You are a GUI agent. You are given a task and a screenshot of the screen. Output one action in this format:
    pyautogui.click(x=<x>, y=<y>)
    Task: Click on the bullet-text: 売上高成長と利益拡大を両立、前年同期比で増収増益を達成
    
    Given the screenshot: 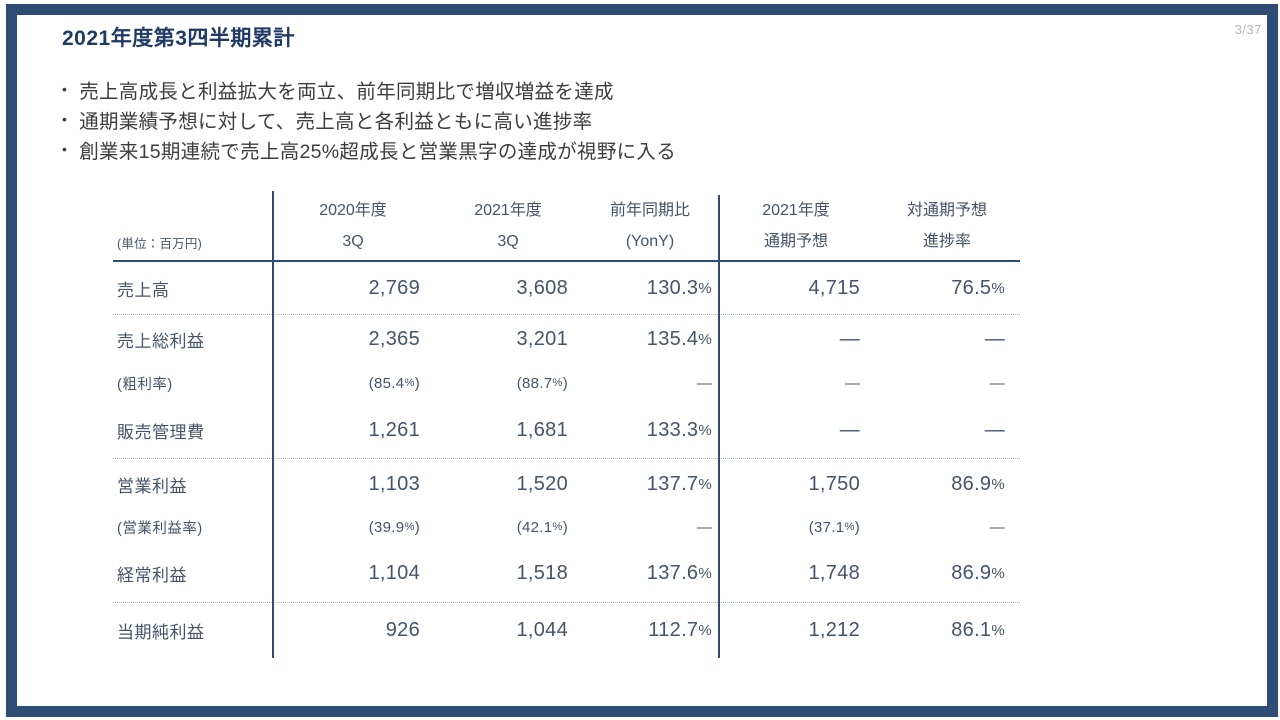 What is the action you would take?
    pyautogui.click(x=346, y=91)
    